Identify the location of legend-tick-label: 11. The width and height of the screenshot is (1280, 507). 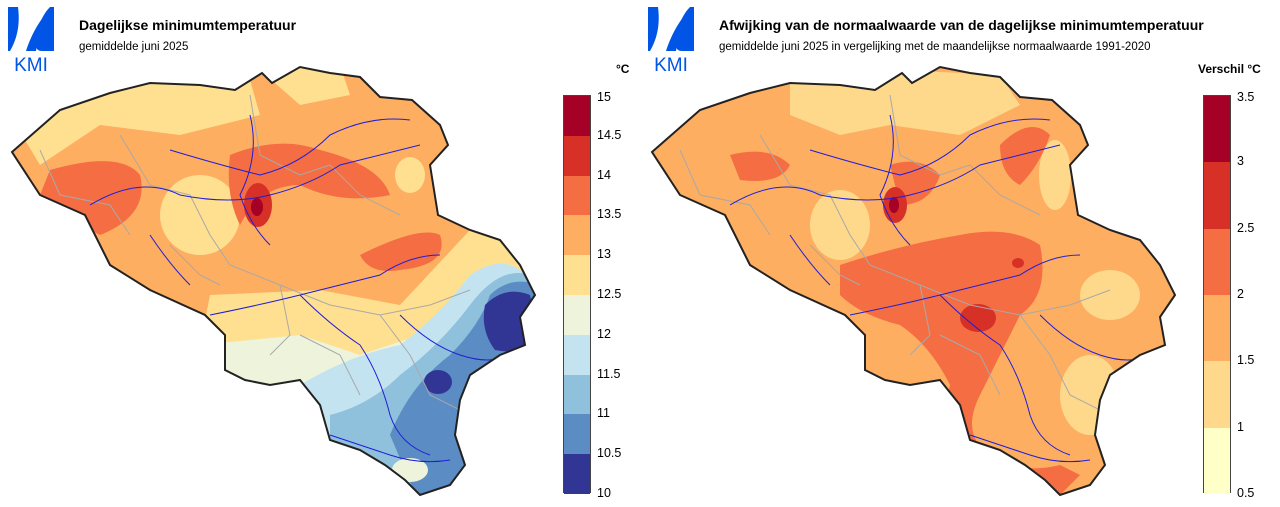
(603, 413).